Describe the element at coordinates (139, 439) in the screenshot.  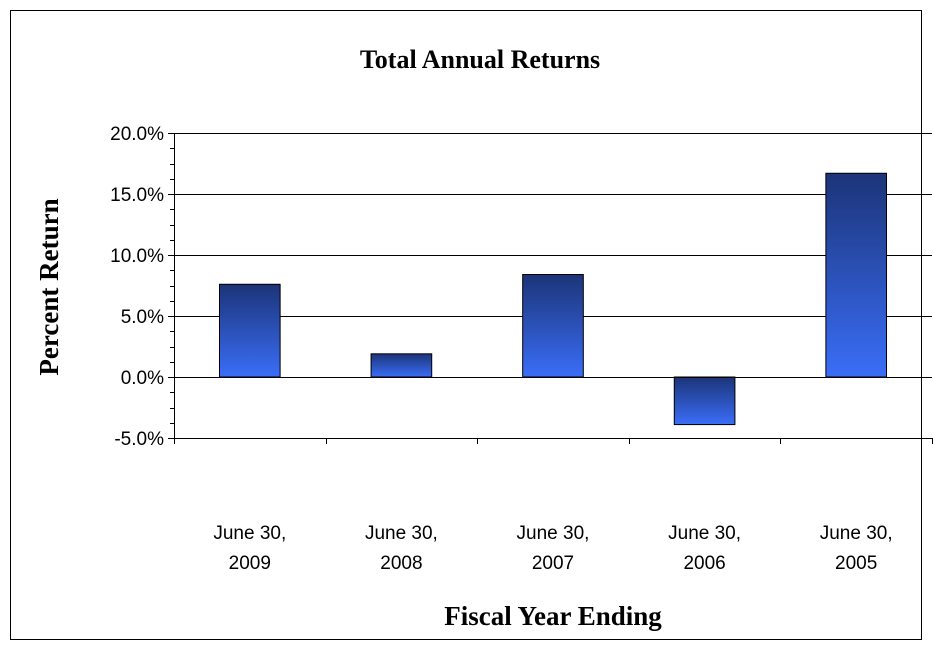
I see `y-tick-label: -5.0%` at that location.